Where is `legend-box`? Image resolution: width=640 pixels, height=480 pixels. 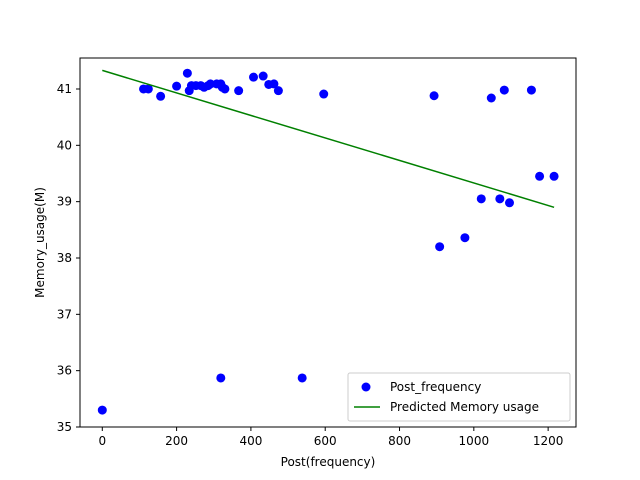 legend-box is located at coordinates (459, 397).